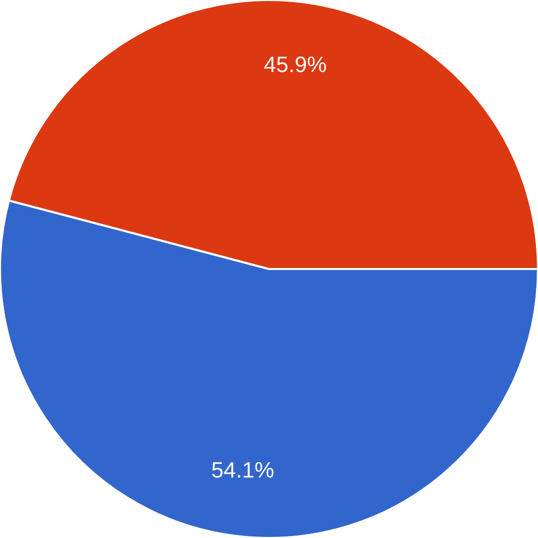  Describe the element at coordinates (295, 64) in the screenshot. I see `data-label: 45.9%` at that location.